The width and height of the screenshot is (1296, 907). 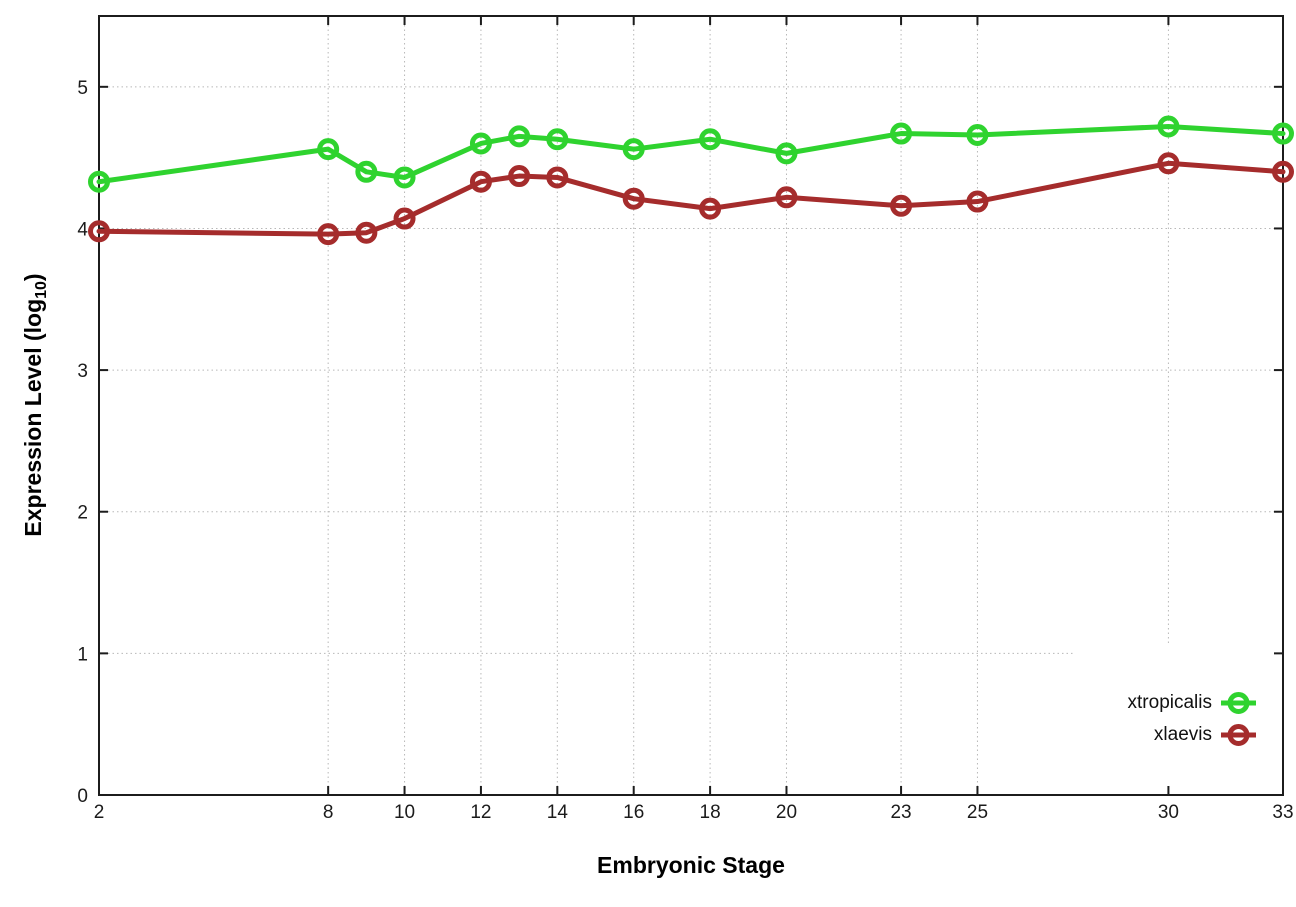 What do you see at coordinates (99, 812) in the screenshot?
I see `x-tick-label: 2` at bounding box center [99, 812].